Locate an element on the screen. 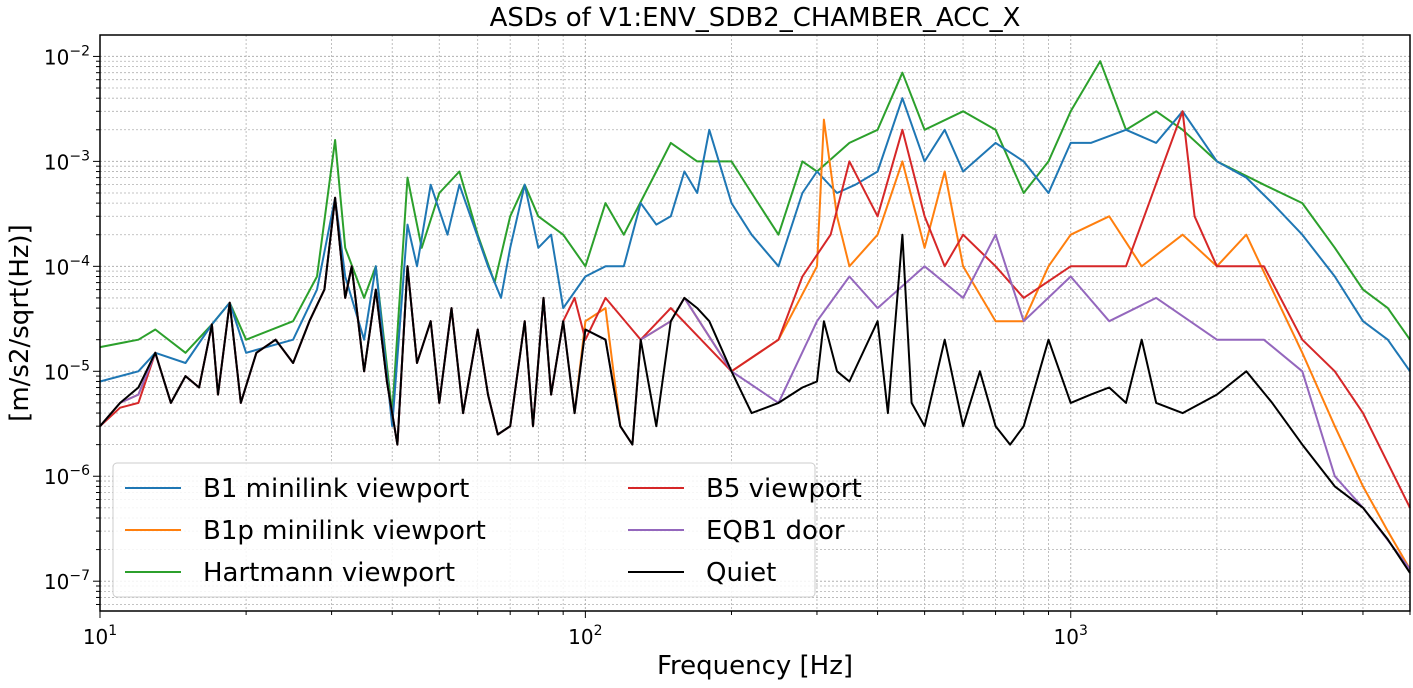 The width and height of the screenshot is (1413, 688). legend-label: Quiet is located at coordinates (741, 573).